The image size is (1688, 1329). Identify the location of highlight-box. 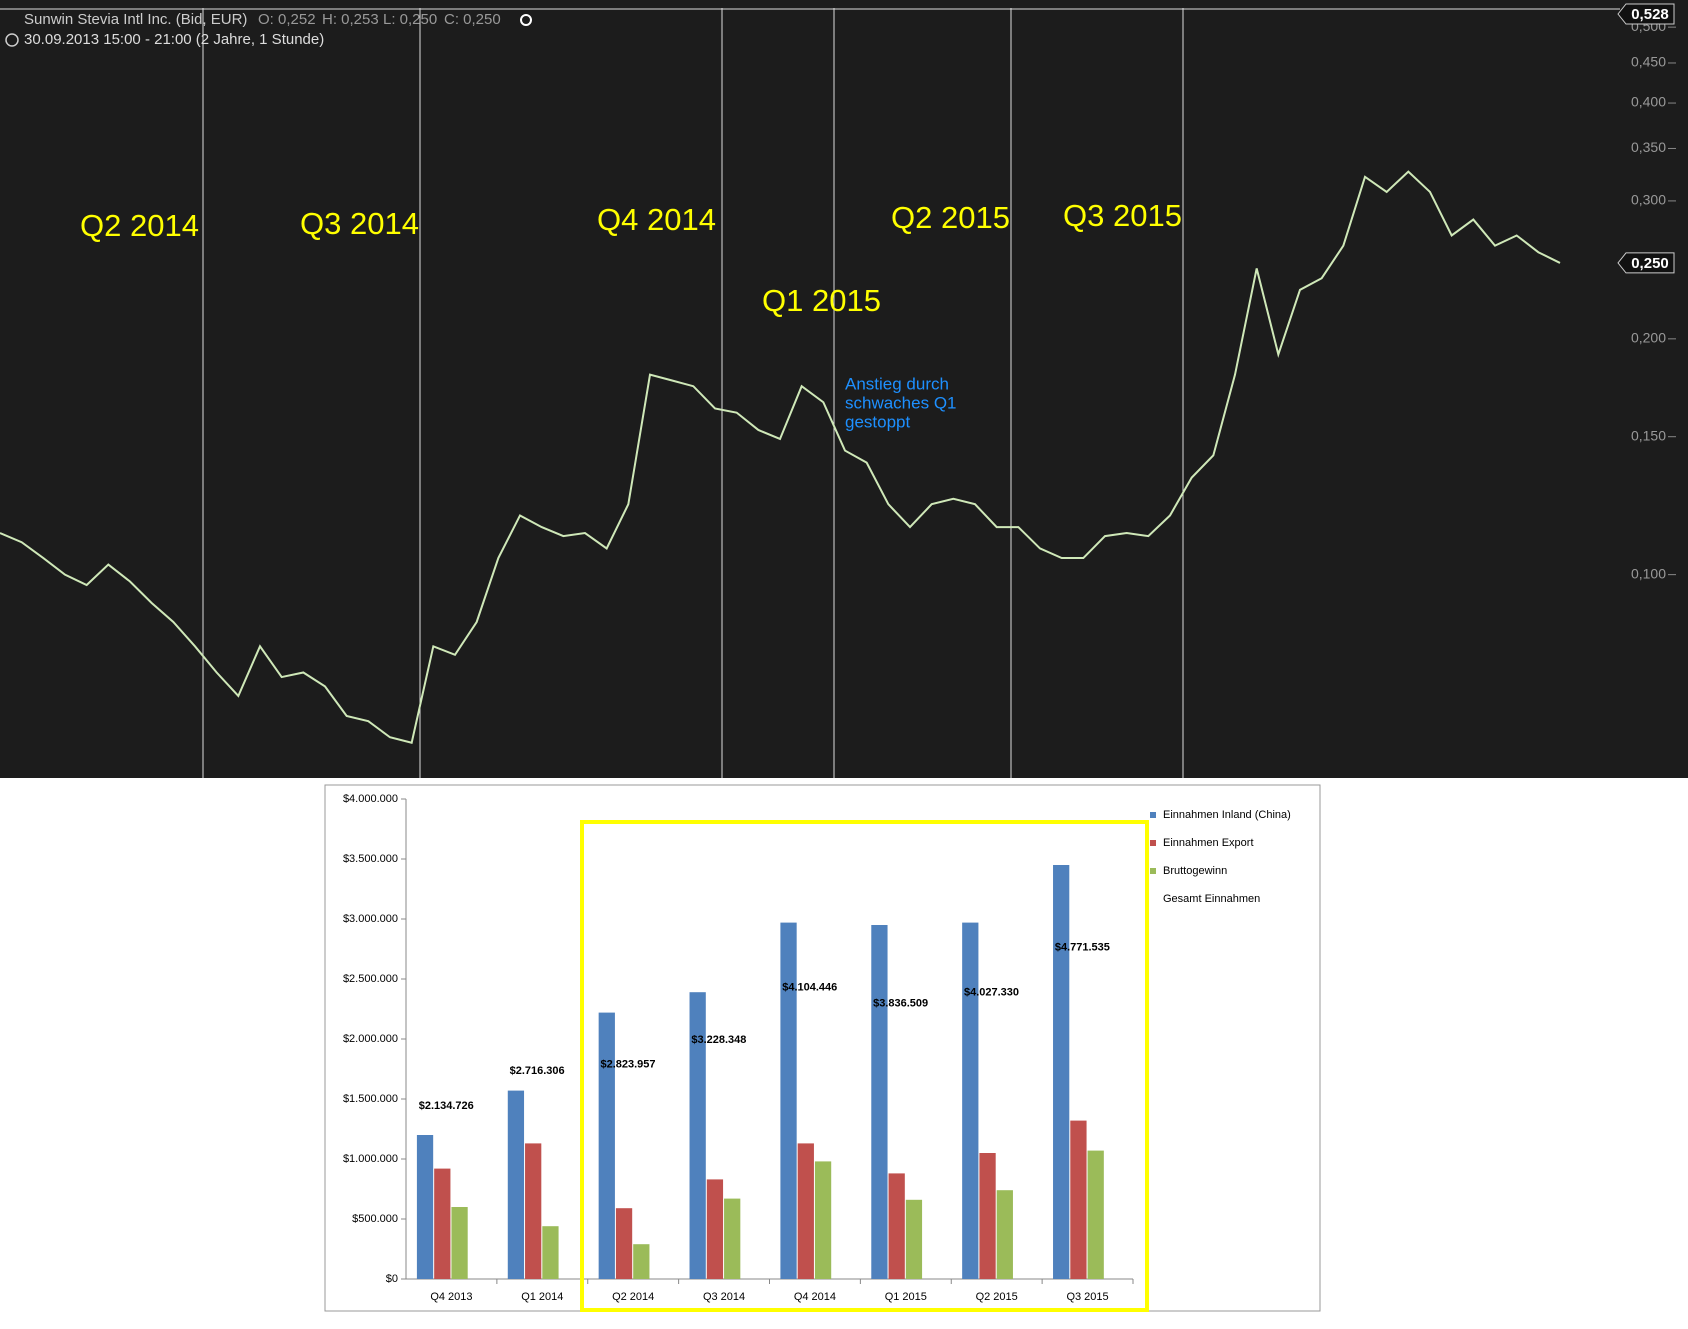
(864, 1066).